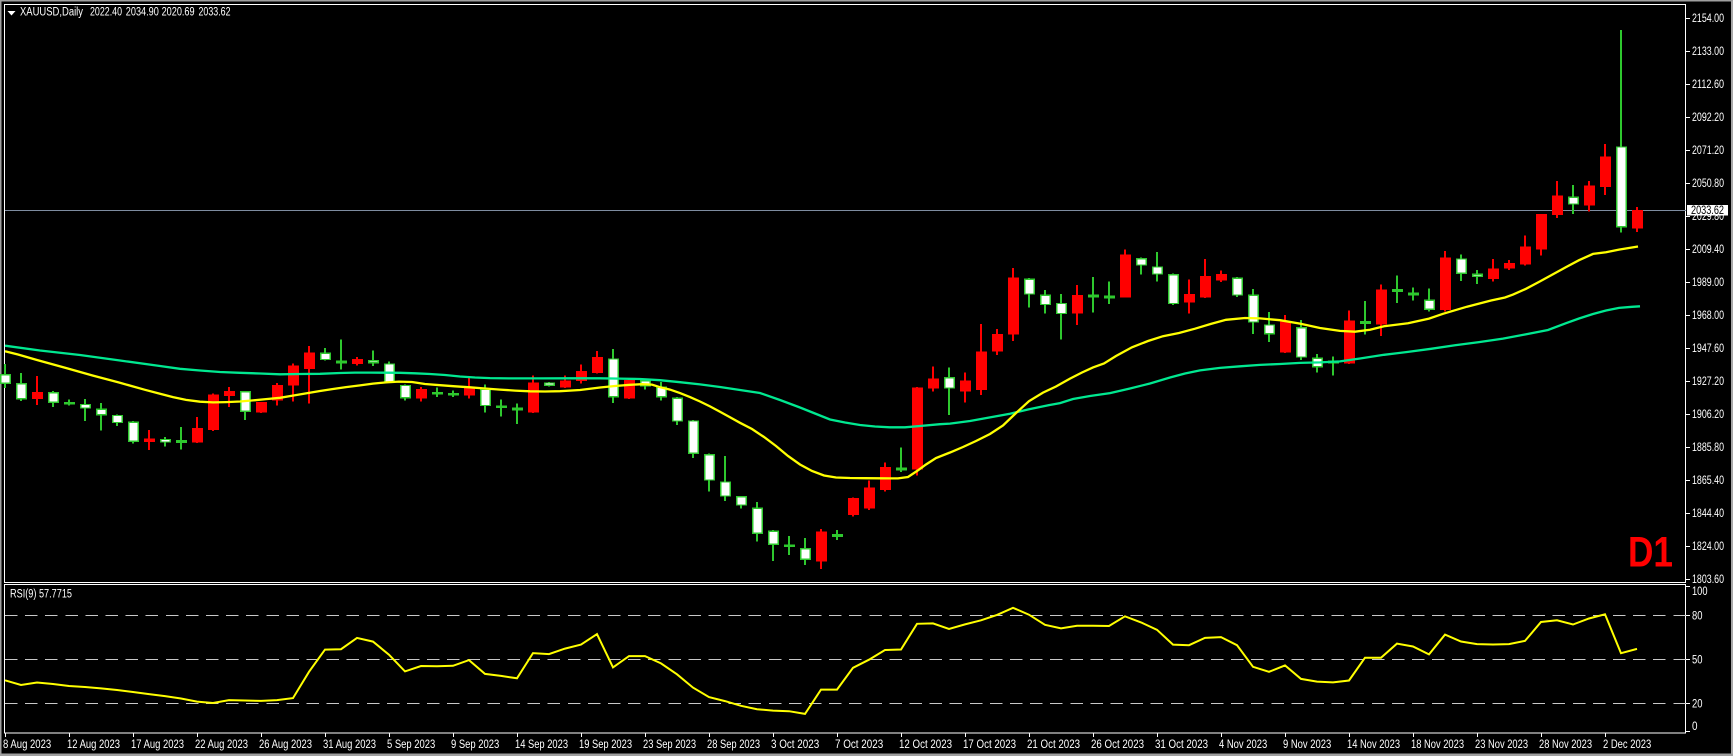  I want to click on svg-text: 26 Oct 2023, so click(1117, 745).